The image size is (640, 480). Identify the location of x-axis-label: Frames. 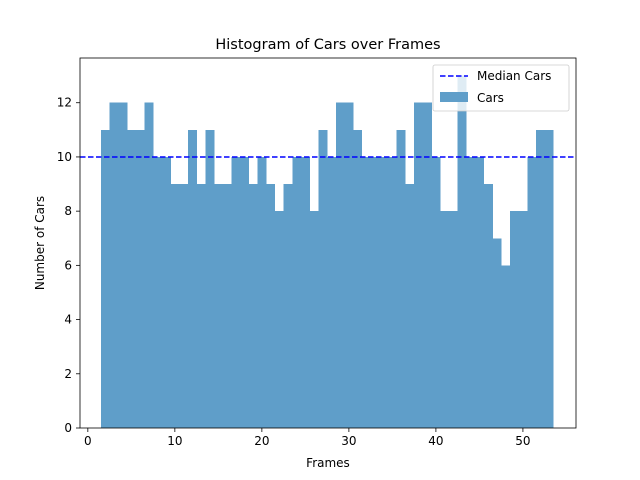
(328, 463).